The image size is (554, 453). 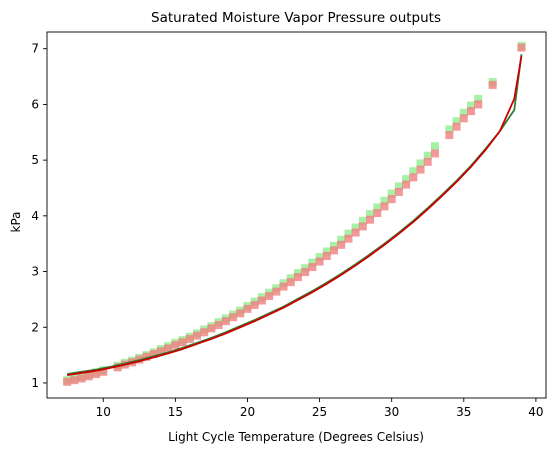 What do you see at coordinates (175, 412) in the screenshot?
I see `x-tick-label: 15` at bounding box center [175, 412].